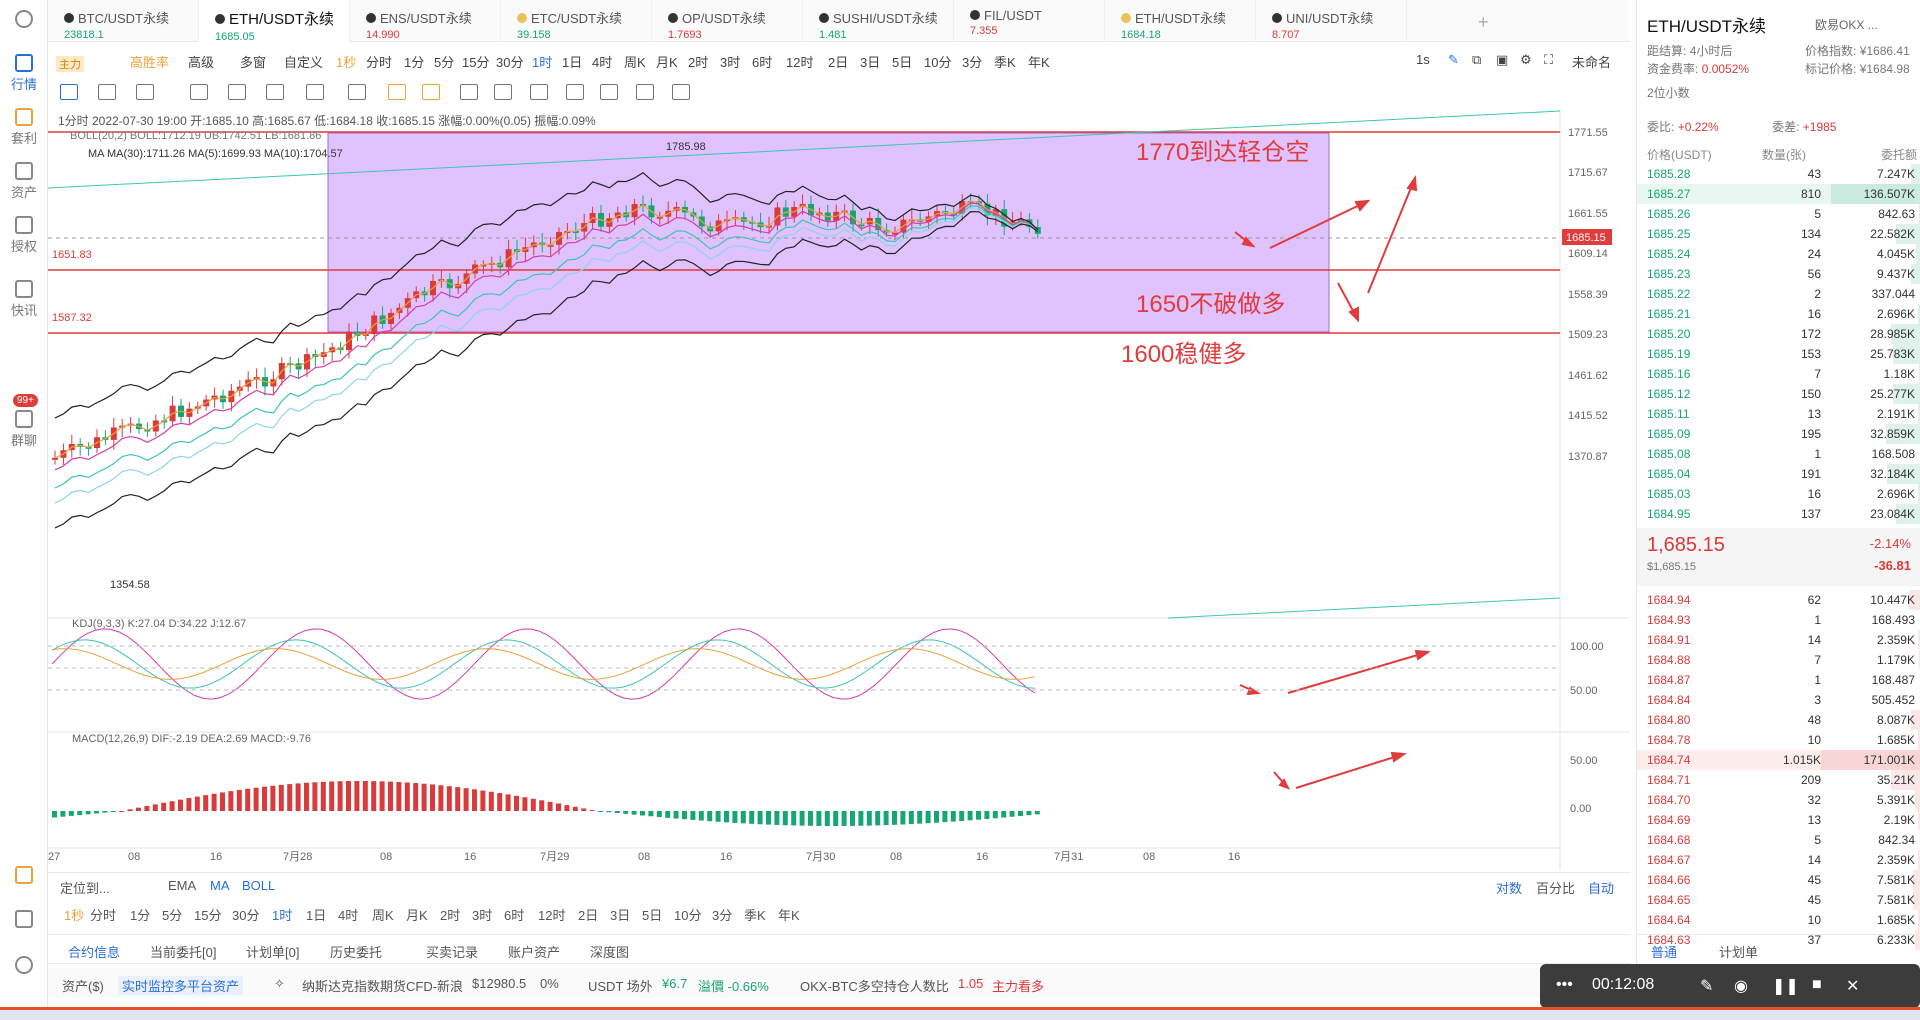 The width and height of the screenshot is (1920, 1020). Describe the element at coordinates (274, 21) in the screenshot. I see `tab-eth-active: ETH/USDT永续 1685.05` at that location.